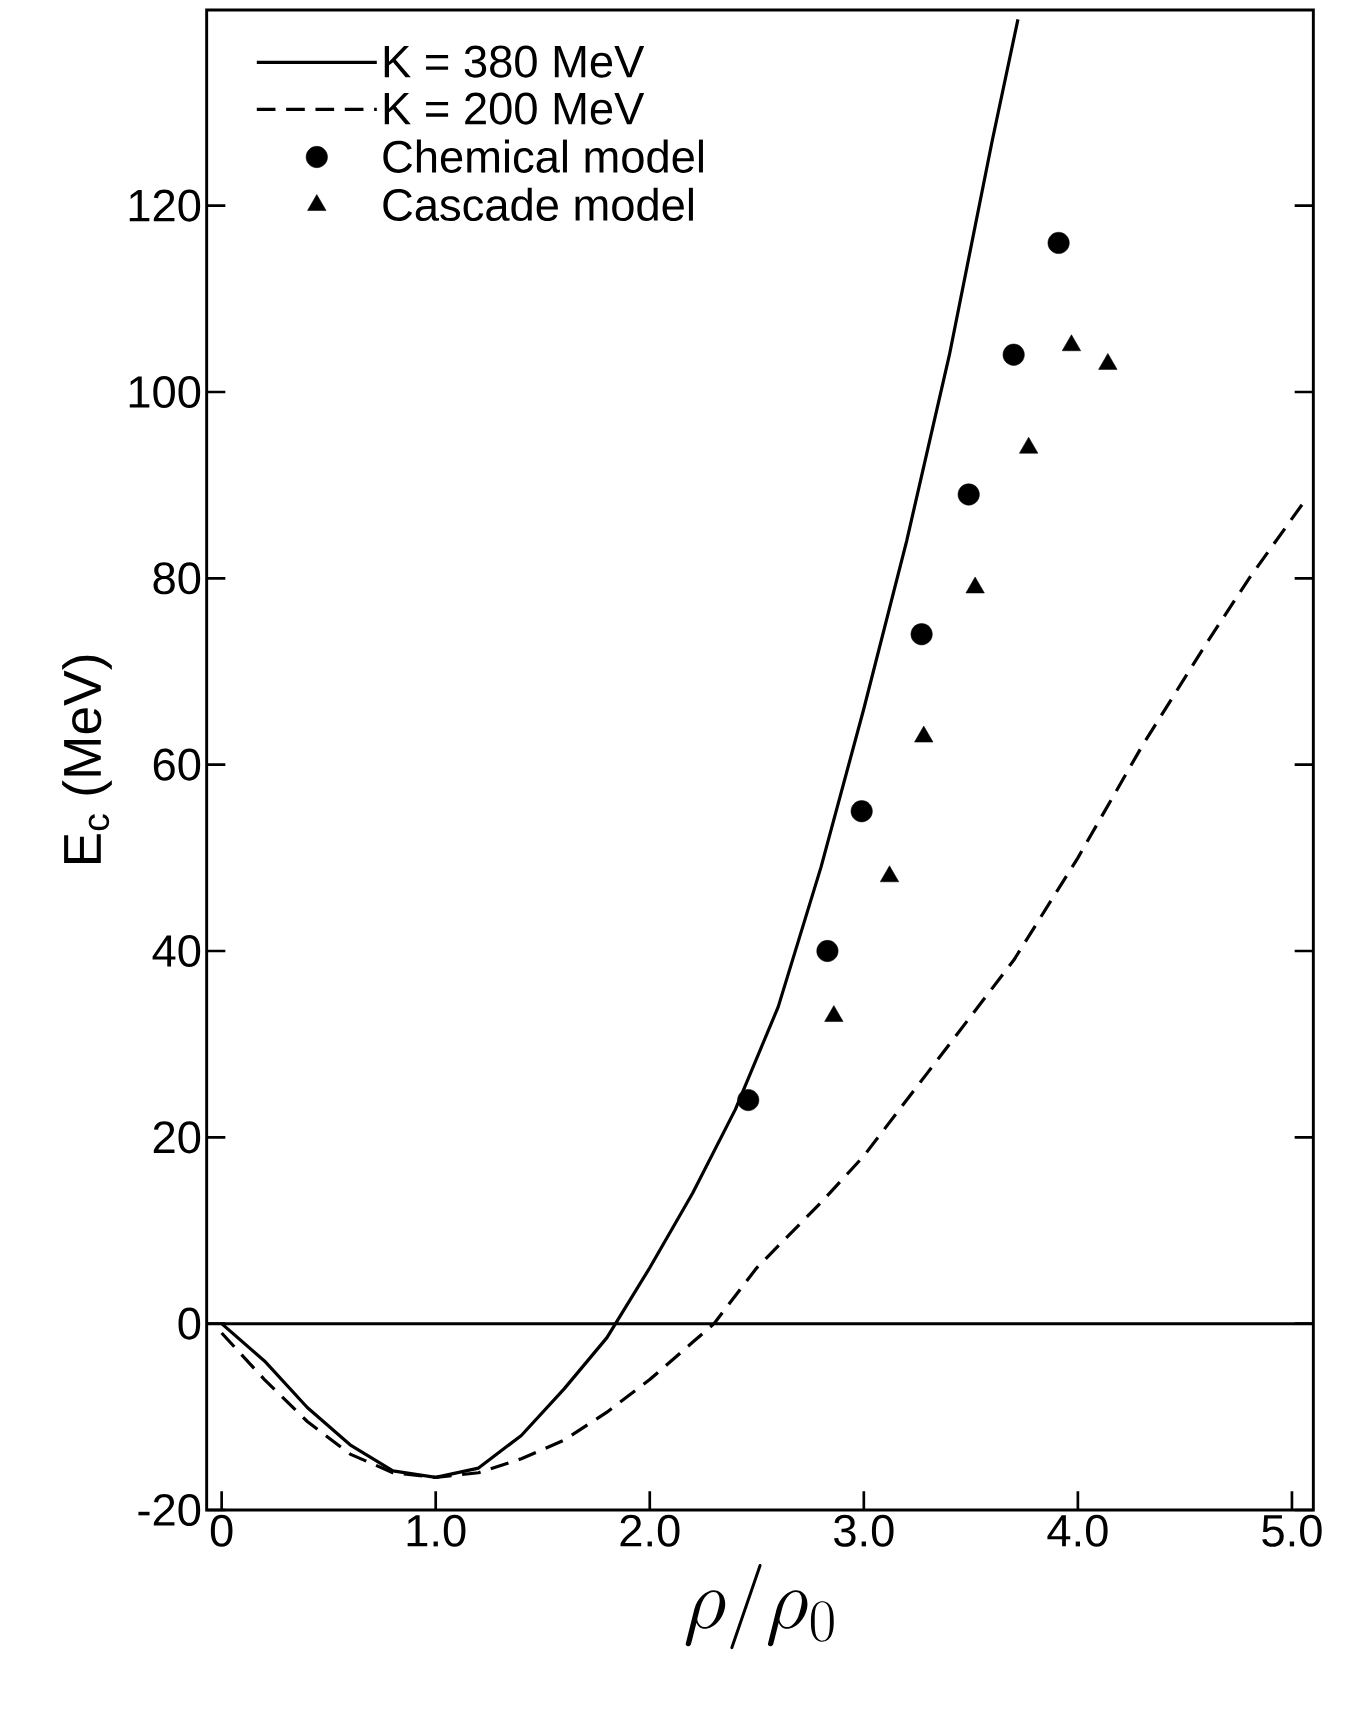  What do you see at coordinates (1077, 1530) in the screenshot?
I see `x-tick-label: 4.0` at bounding box center [1077, 1530].